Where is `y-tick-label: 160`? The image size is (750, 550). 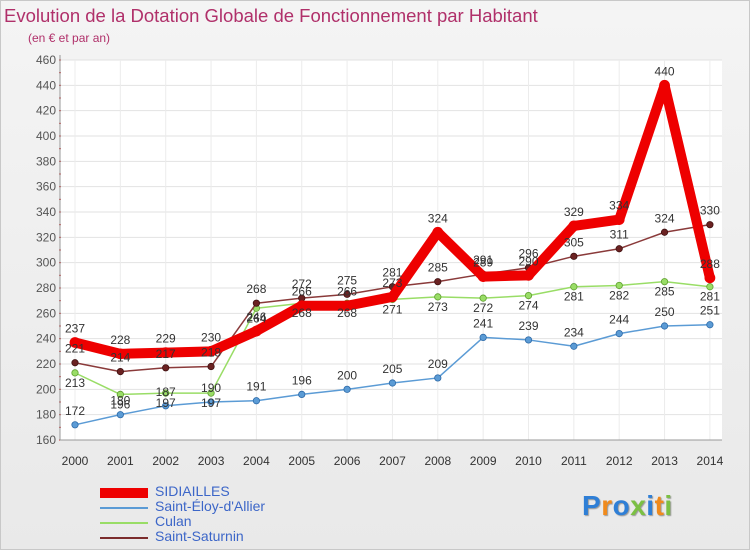 y-tick-label: 160 is located at coordinates (46, 440).